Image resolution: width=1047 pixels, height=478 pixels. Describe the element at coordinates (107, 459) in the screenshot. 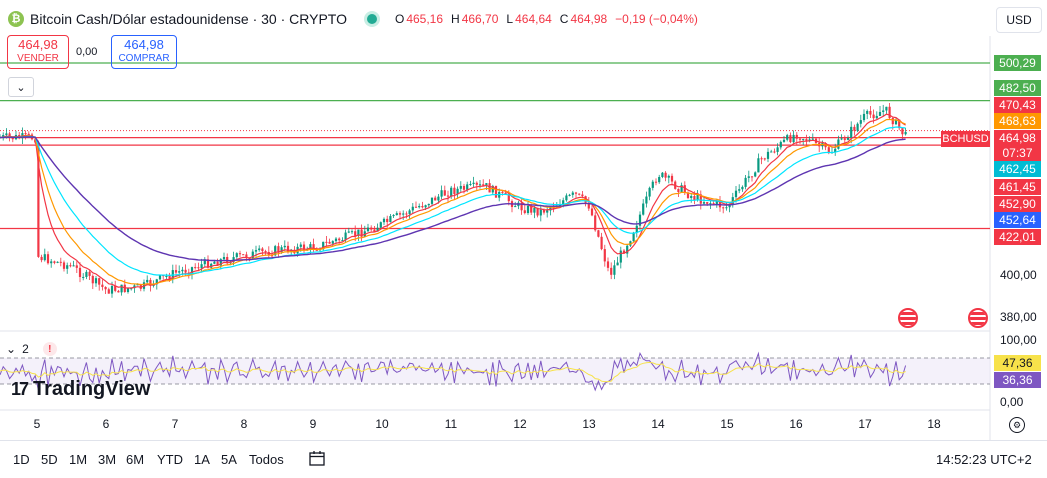

I see `timeframe-button-3m: 3M` at that location.